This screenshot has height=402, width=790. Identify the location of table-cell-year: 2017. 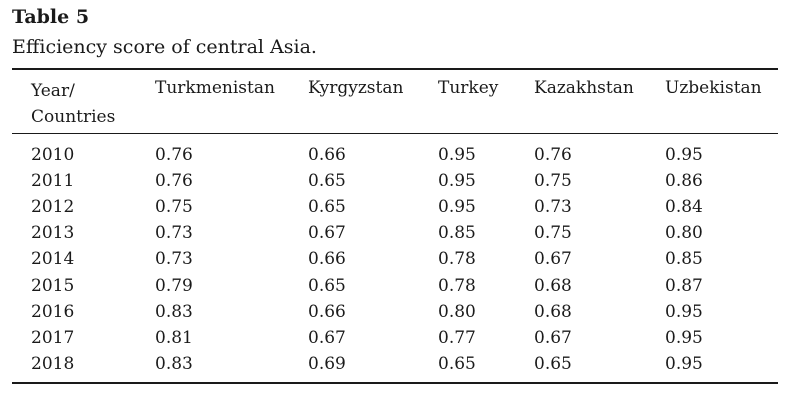
(53, 338).